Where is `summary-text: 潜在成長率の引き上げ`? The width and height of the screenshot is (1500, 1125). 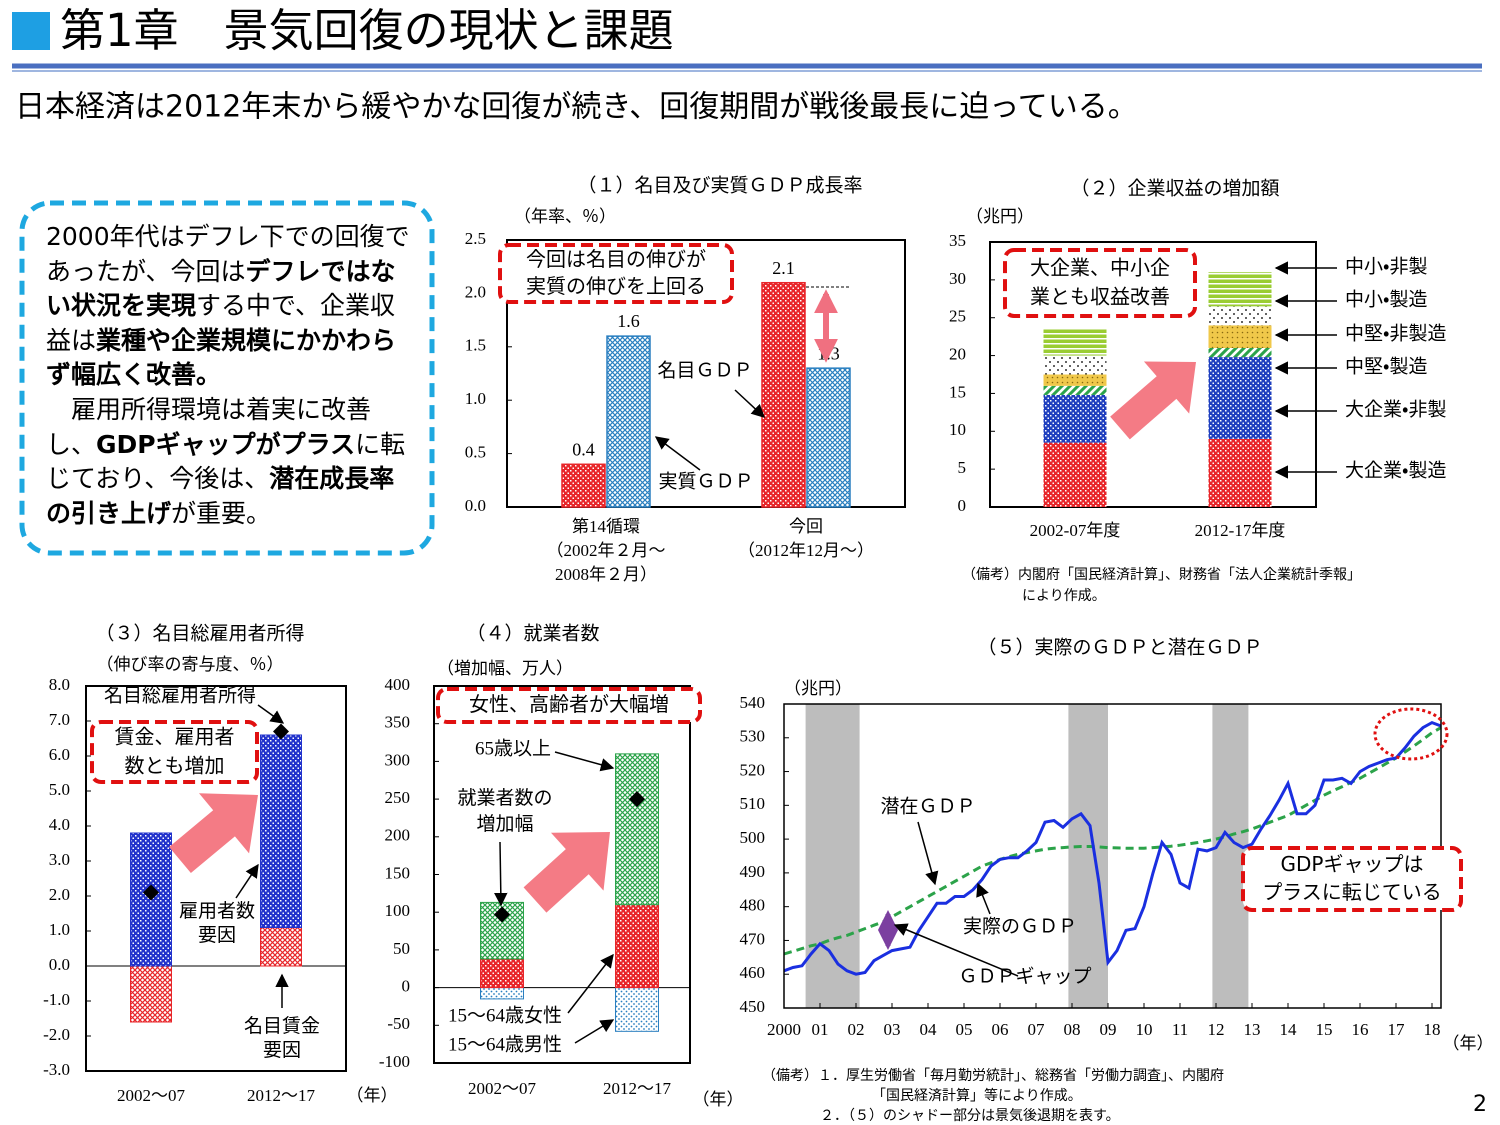
summary-text: 潜在成長率の引き上げ is located at coordinates (220, 496).